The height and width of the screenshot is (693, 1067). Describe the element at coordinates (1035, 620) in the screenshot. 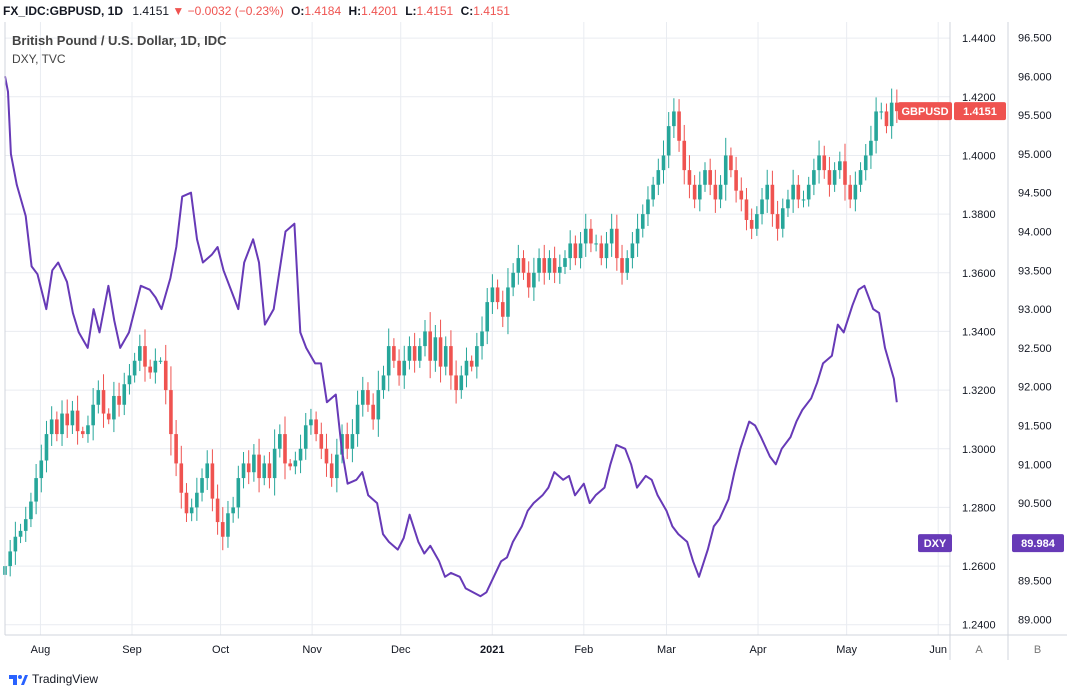

I see `right-axis-tick-label: 89.000` at that location.